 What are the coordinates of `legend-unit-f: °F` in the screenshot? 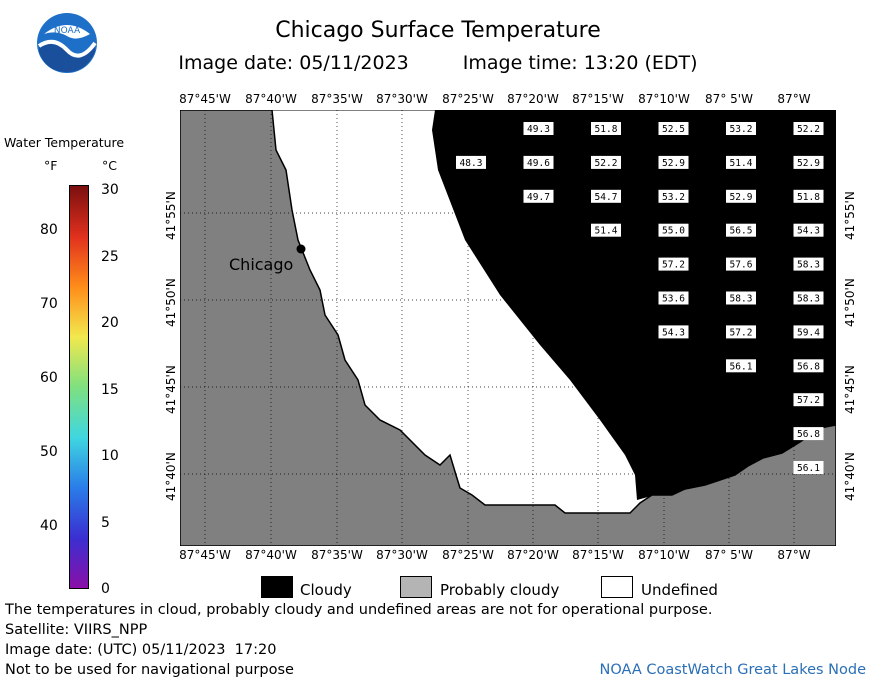 It's located at (51, 165).